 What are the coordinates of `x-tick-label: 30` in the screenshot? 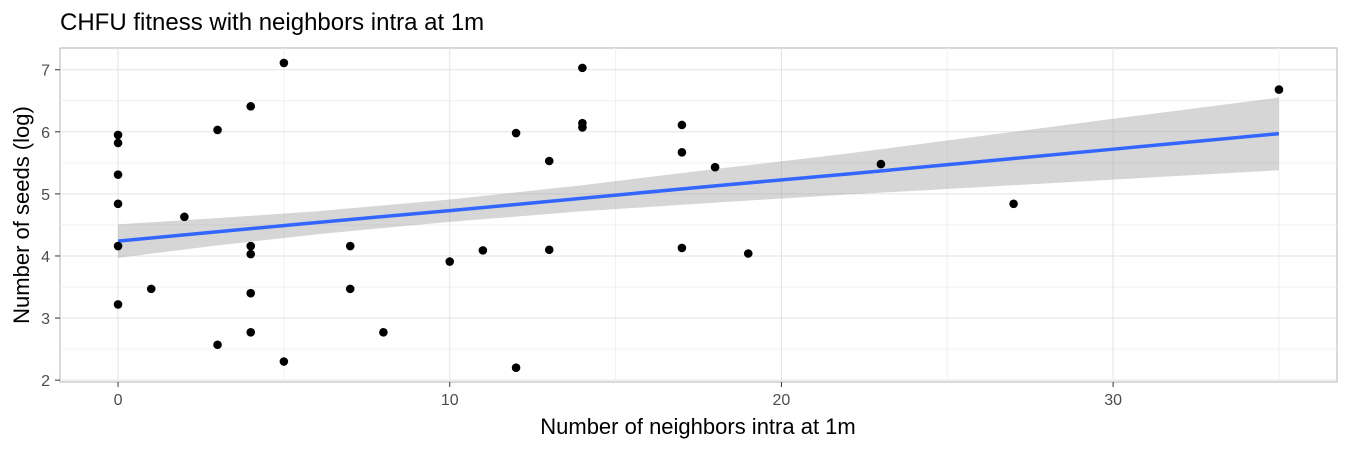 It's located at (1113, 400).